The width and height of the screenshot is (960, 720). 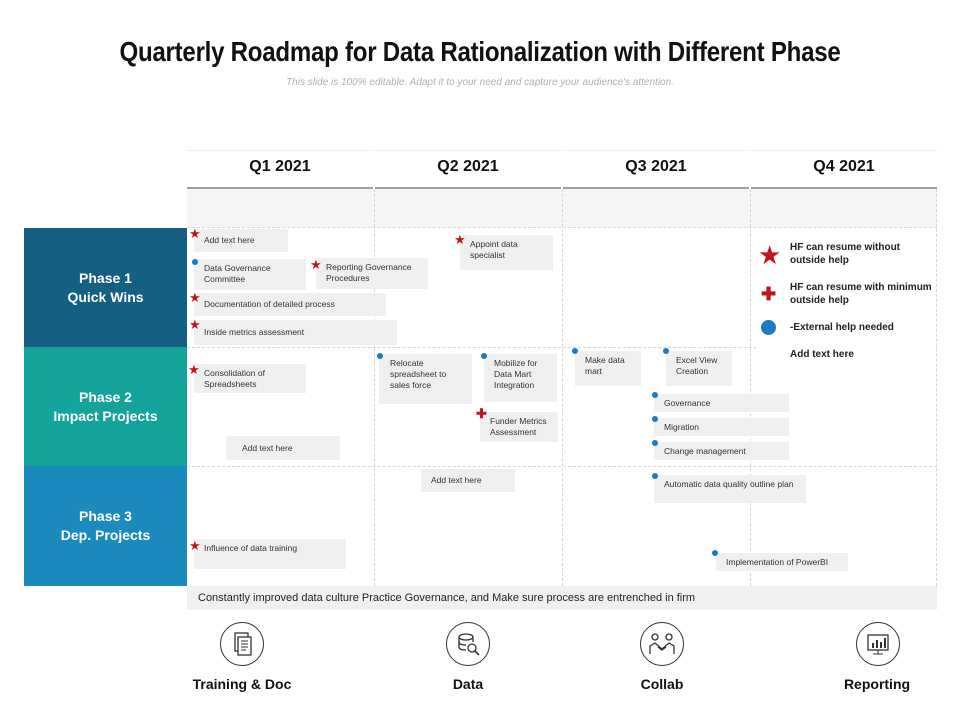 What do you see at coordinates (782, 562) in the screenshot?
I see `task-box: Implementation of PowerBI` at bounding box center [782, 562].